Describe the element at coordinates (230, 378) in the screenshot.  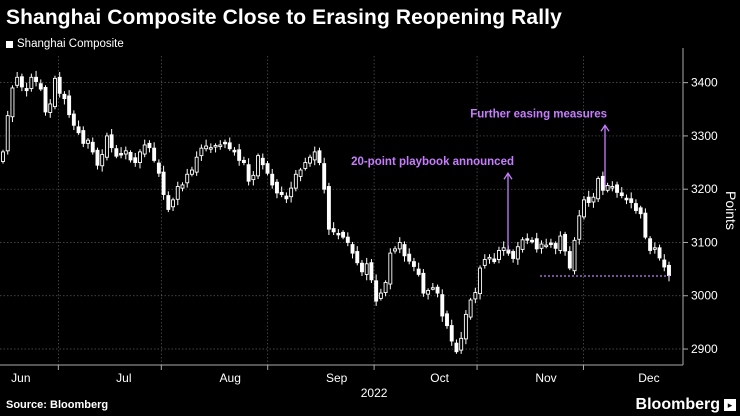
I see `x-tick-label: Aug` at that location.